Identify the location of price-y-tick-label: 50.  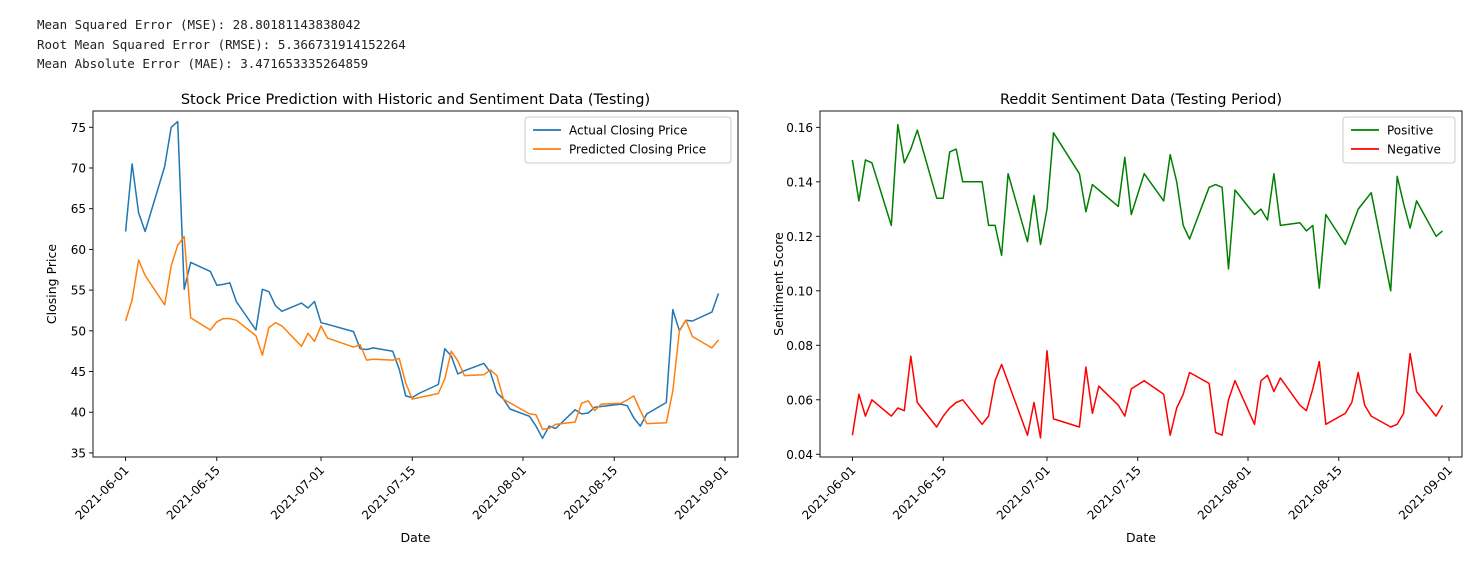
(78, 331).